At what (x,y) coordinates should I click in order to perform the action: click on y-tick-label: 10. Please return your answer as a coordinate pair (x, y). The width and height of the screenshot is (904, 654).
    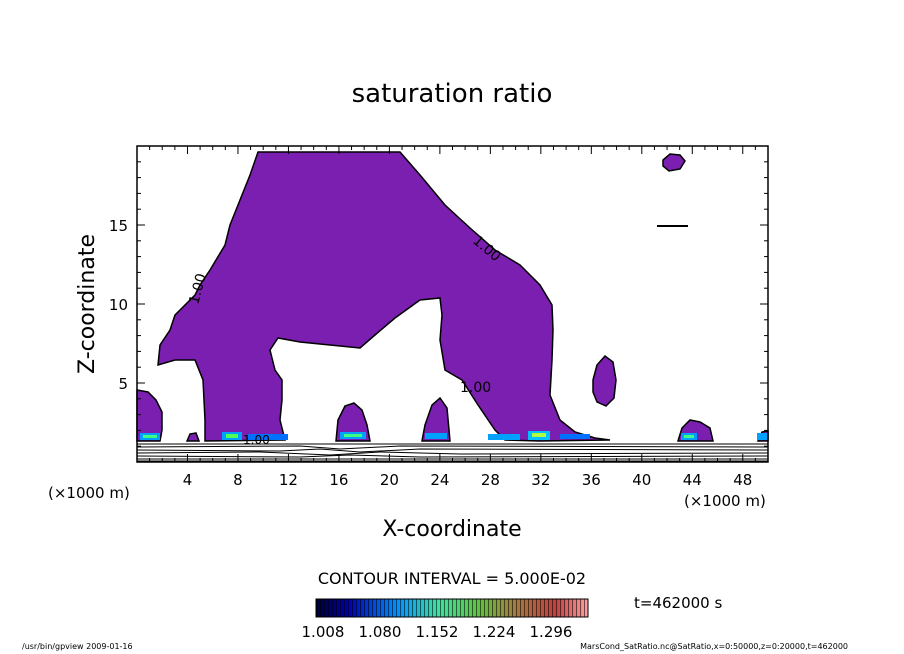
    Looking at the image, I should click on (118, 305).